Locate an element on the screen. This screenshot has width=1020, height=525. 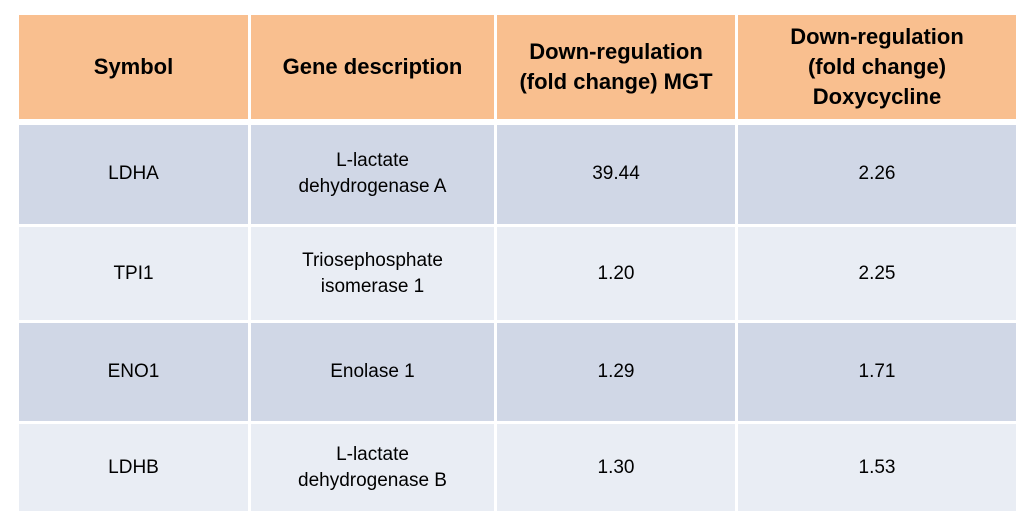
header-symbol: Symbol is located at coordinates (133, 68).